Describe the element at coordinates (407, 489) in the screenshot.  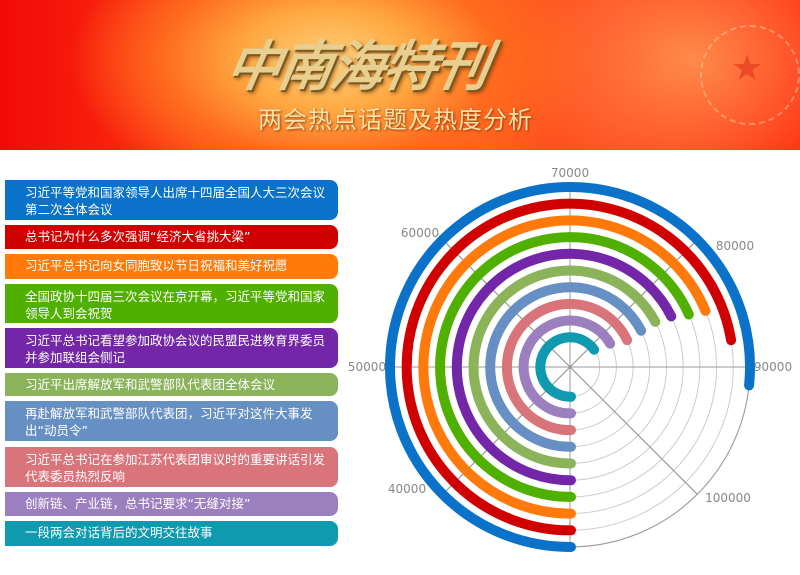
I see `angle-tick-label: 40000` at that location.